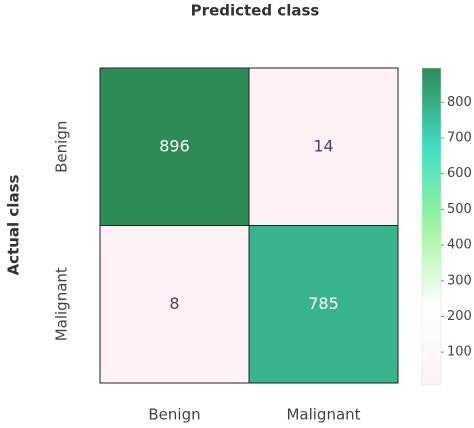  I want to click on cell-value: 785, so click(323, 303).